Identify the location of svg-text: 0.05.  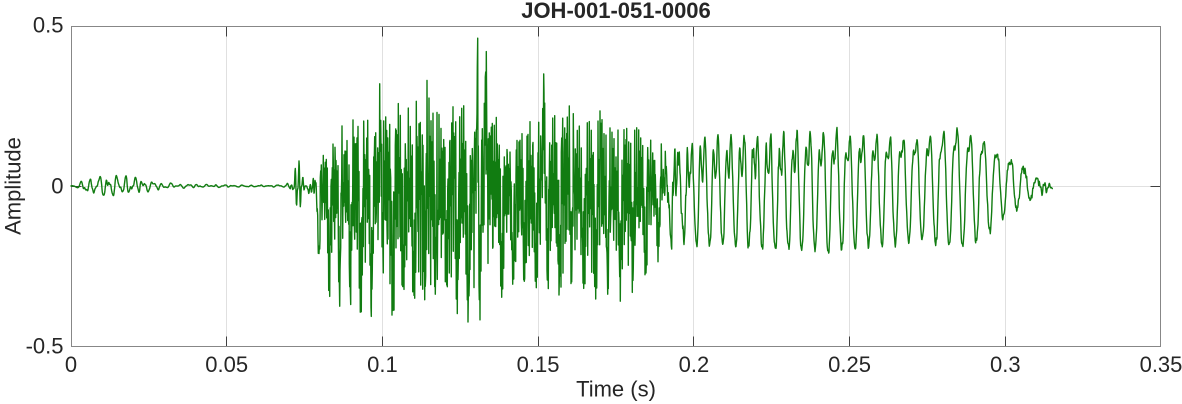
(226, 364).